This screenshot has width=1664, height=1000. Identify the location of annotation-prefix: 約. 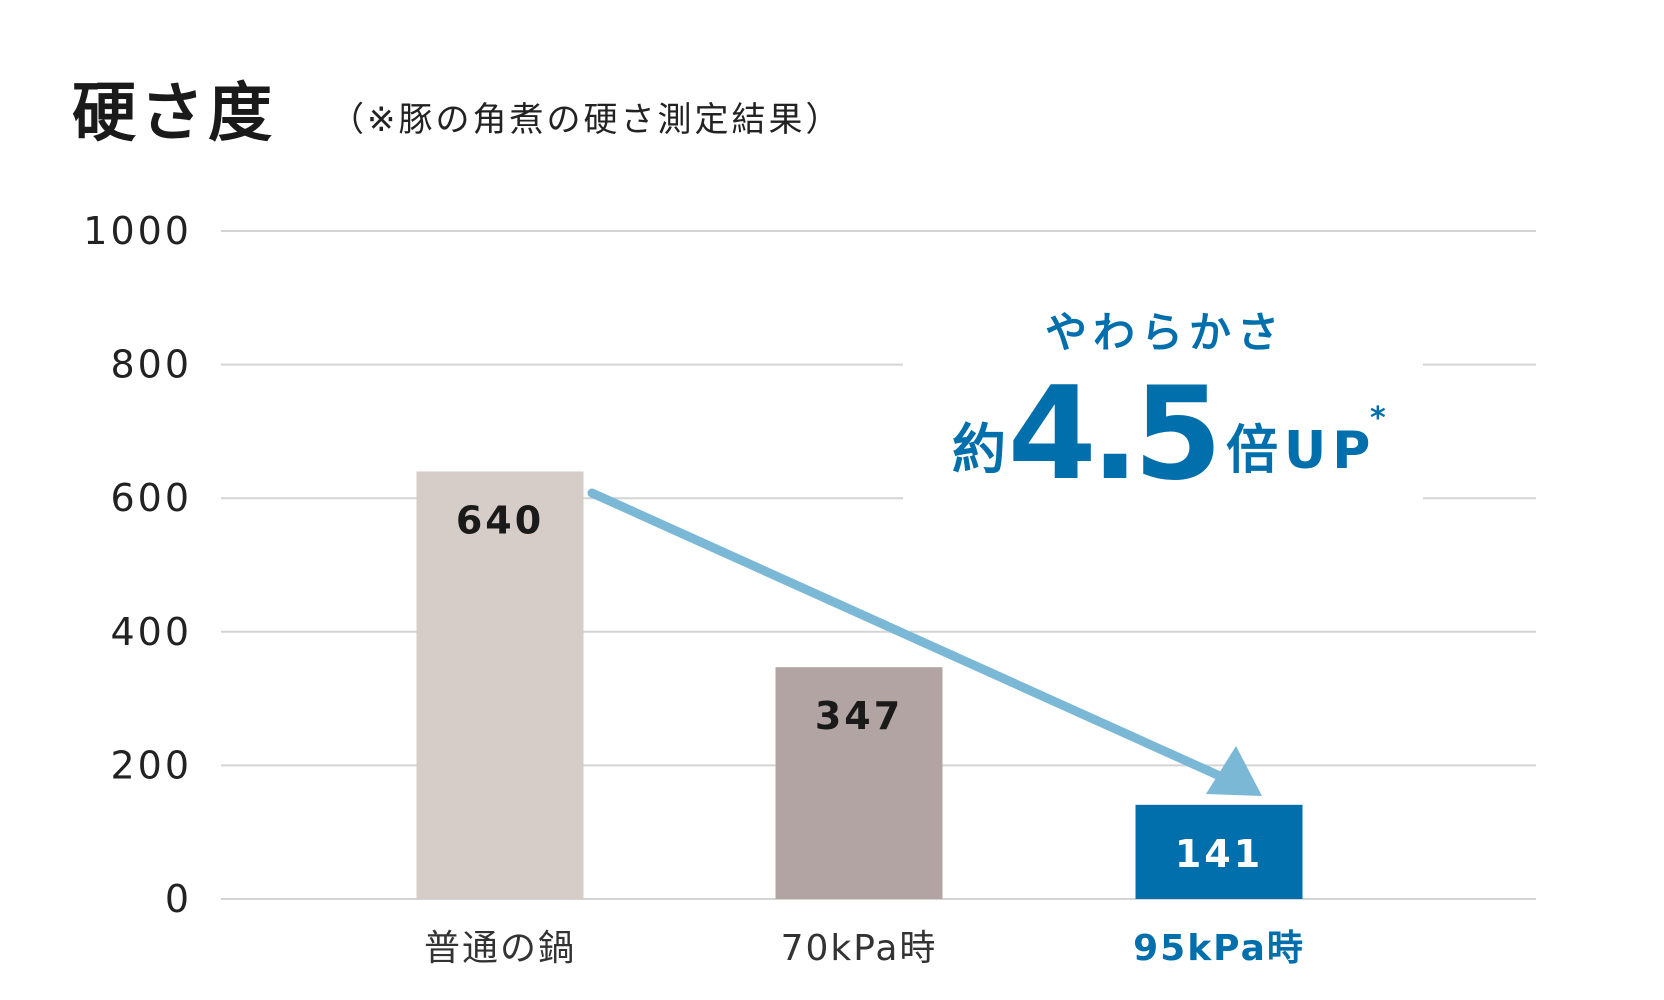
(979, 449).